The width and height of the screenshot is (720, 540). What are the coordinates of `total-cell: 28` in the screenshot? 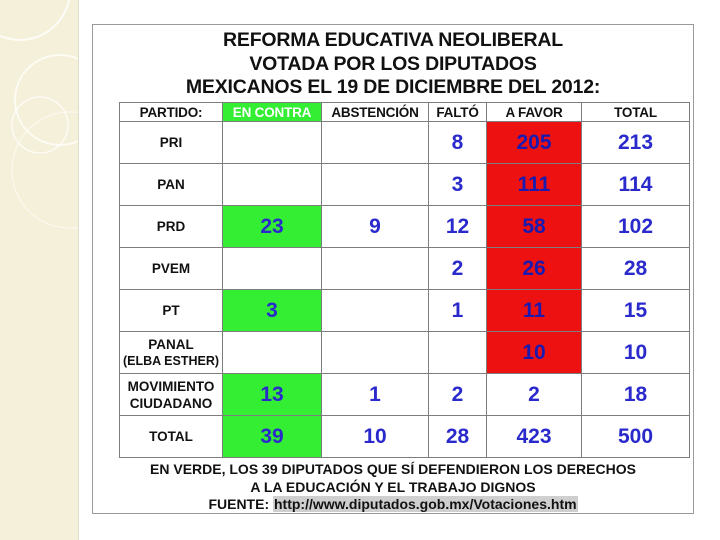 It's located at (635, 268).